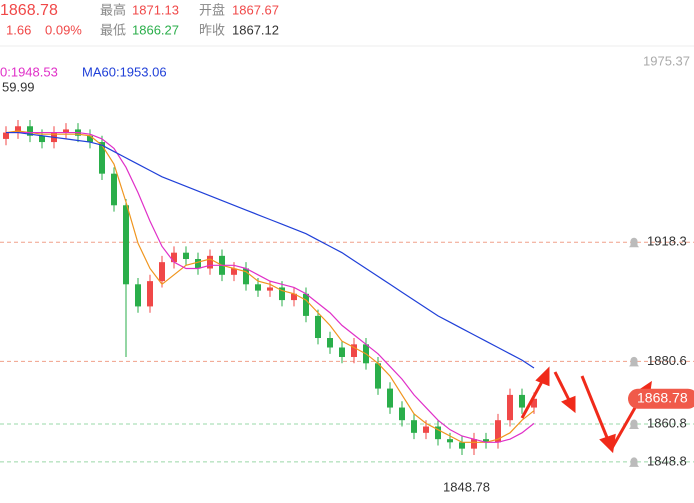  Describe the element at coordinates (155, 29) in the screenshot. I see `value: 1866.27` at that location.